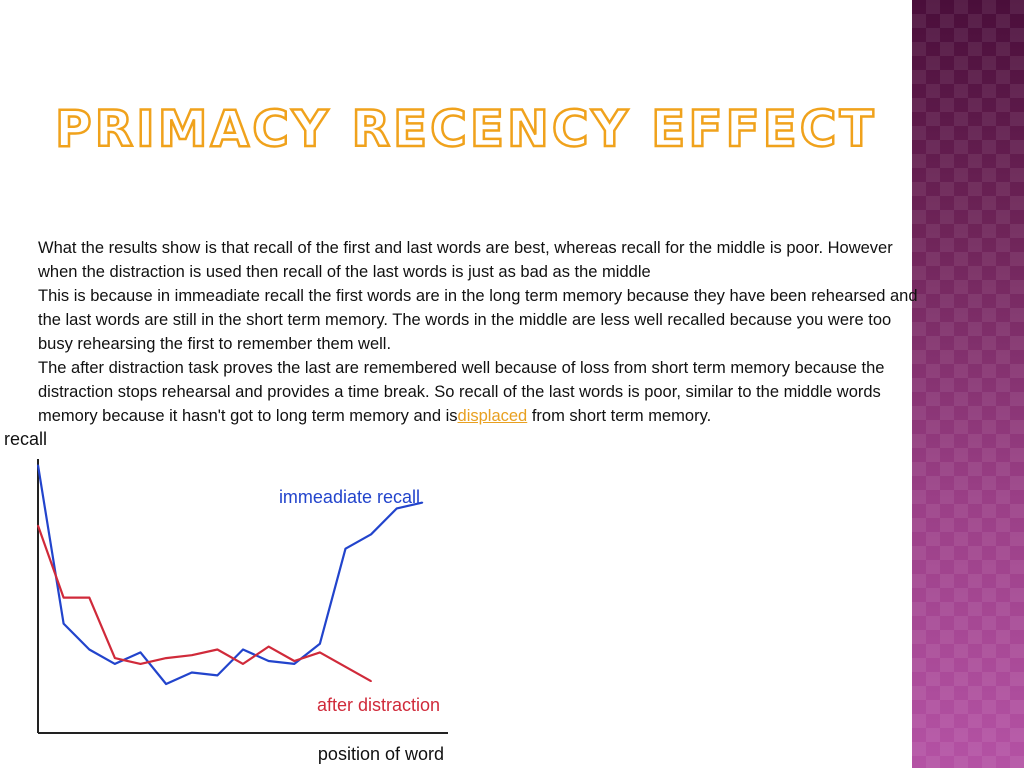 The height and width of the screenshot is (768, 1024). What do you see at coordinates (619, 416) in the screenshot?
I see `paragraph-distraction-end: from short term memory.` at bounding box center [619, 416].